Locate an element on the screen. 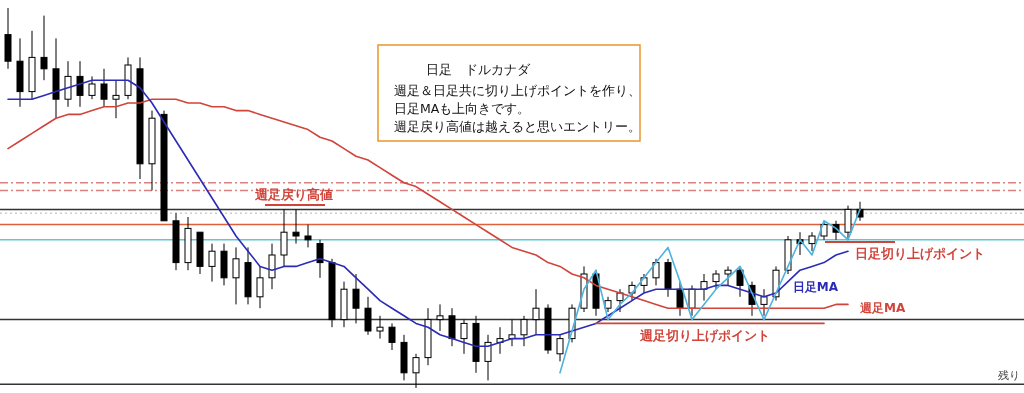 Image resolution: width=1024 pixels, height=393 pixels. annotation: 週足戻り高値は越えると思いエントリー。 is located at coordinates (517, 126).